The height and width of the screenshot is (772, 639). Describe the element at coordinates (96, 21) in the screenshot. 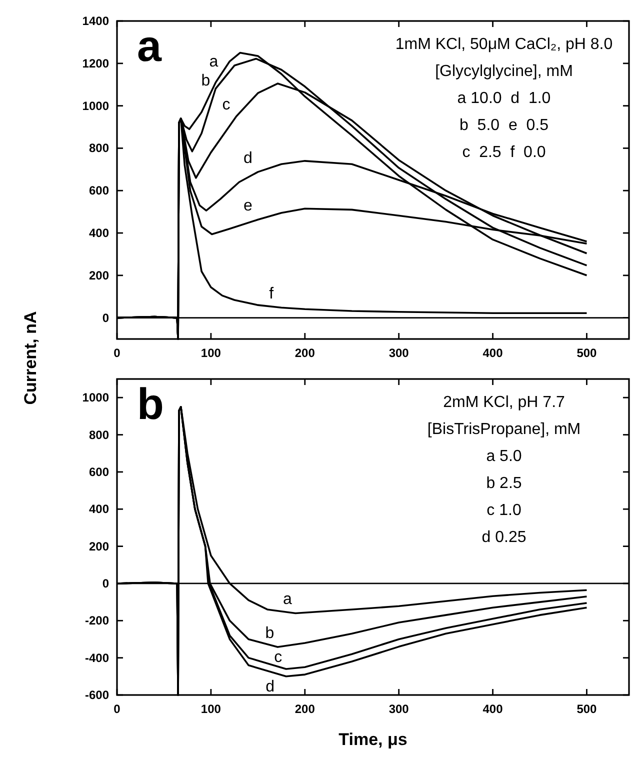

I see `y-tick-label: 1400` at that location.